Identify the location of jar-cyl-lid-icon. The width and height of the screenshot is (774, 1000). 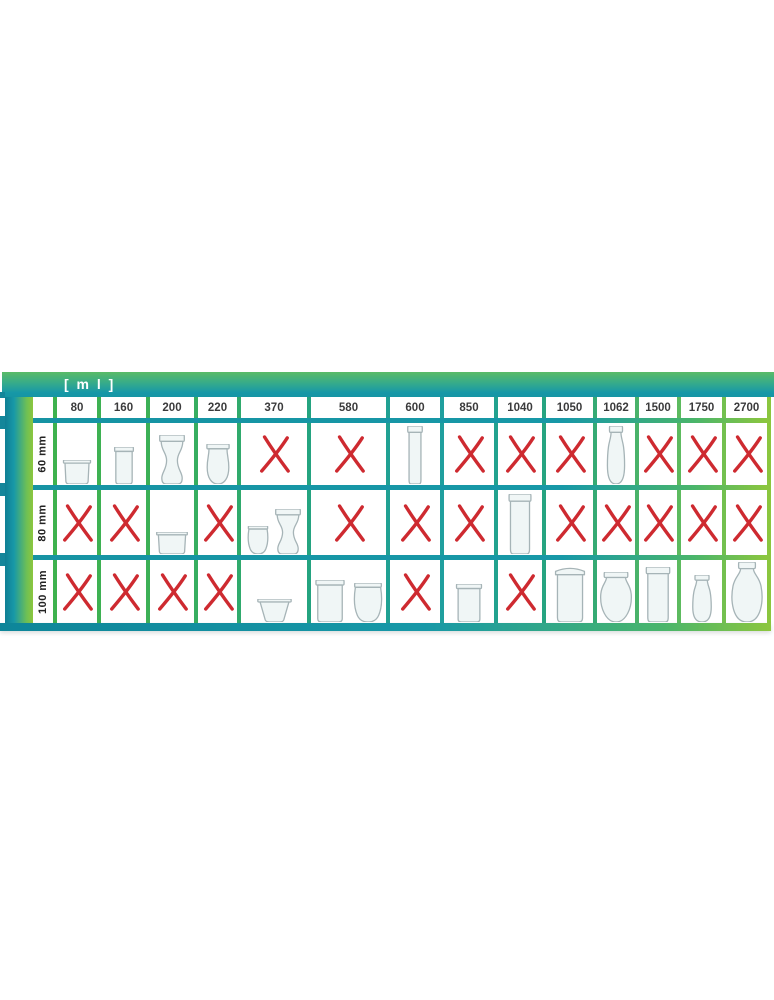
(570, 594).